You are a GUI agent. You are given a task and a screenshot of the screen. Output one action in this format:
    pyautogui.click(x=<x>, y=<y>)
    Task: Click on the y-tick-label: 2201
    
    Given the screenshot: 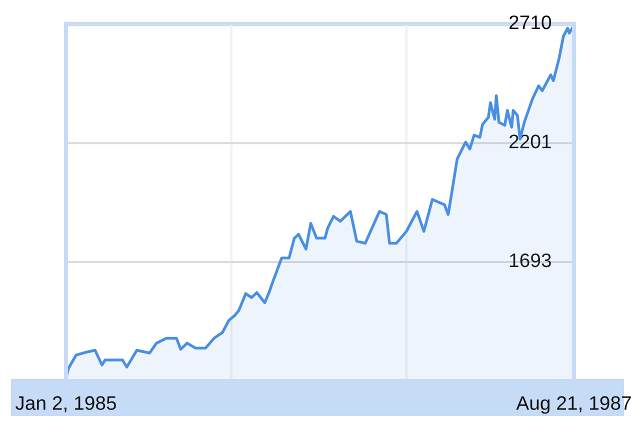 What is the action you would take?
    pyautogui.click(x=530, y=141)
    